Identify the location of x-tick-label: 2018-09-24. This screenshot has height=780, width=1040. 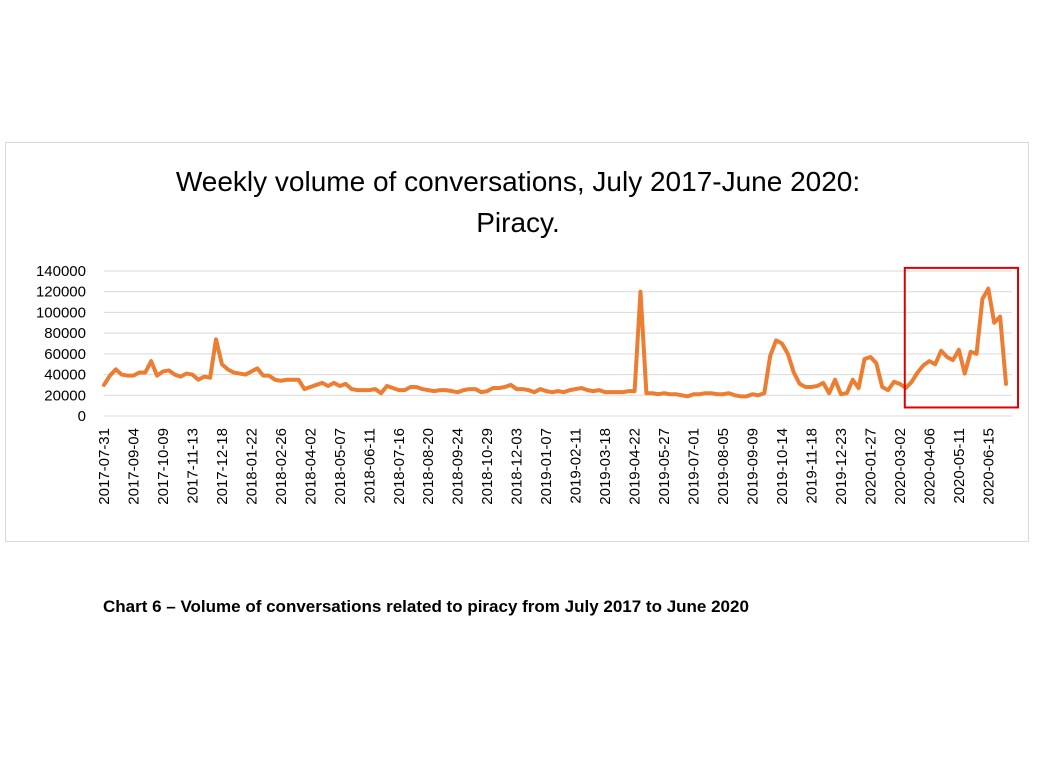
(458, 466).